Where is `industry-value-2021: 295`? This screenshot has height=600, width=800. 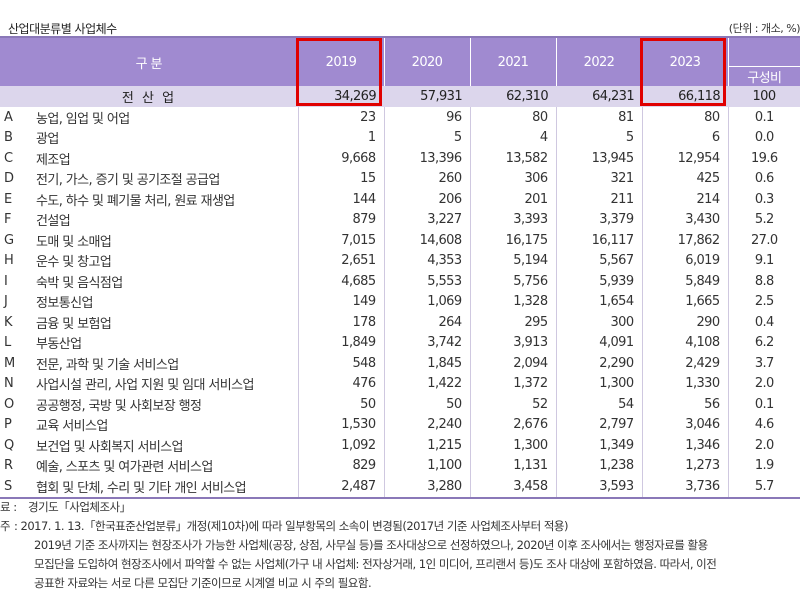
industry-value-2021: 295 is located at coordinates (513, 322).